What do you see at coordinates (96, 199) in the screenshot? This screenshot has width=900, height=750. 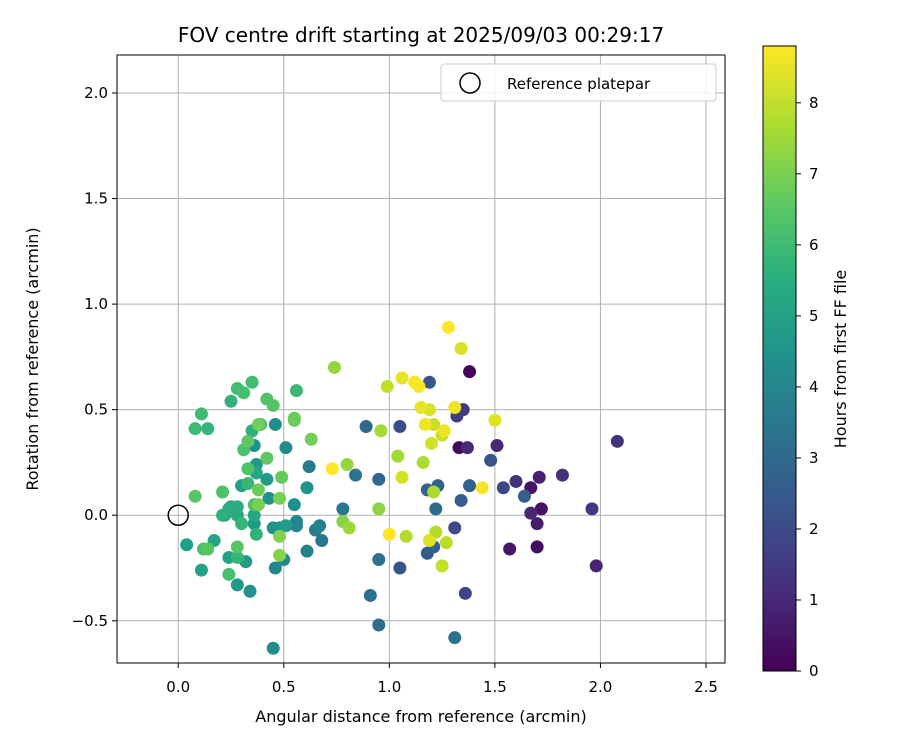 I see `y-tick-label: 1.5` at bounding box center [96, 199].